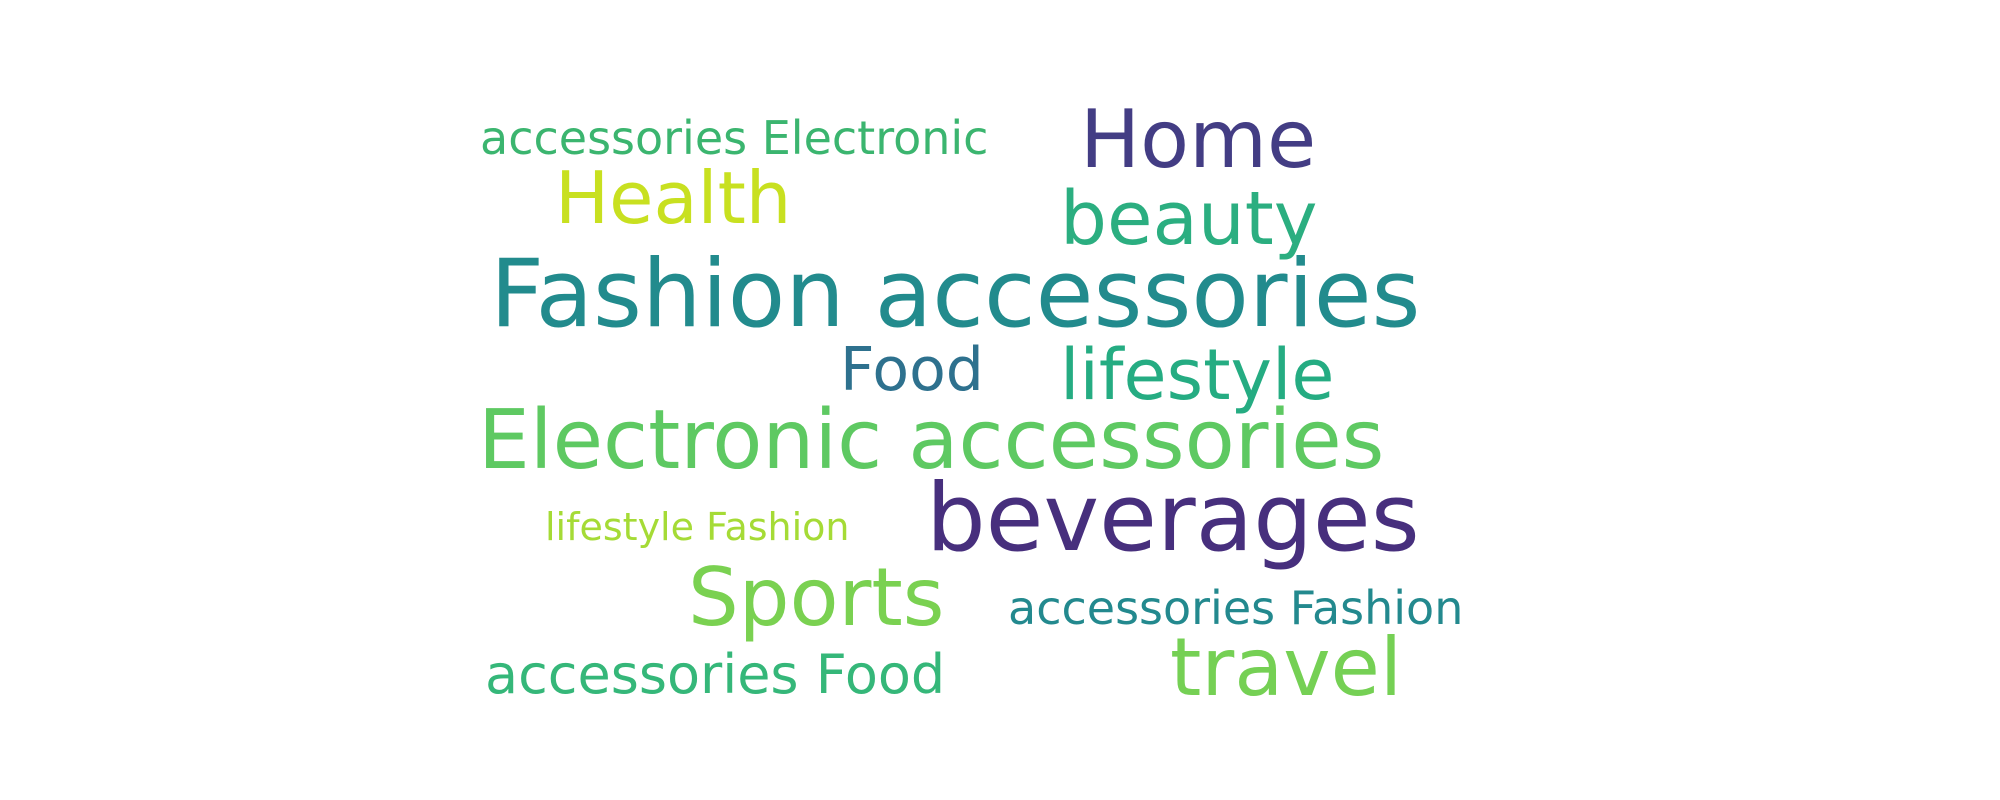  What do you see at coordinates (1198, 139) in the screenshot?
I see `word-home: Home` at bounding box center [1198, 139].